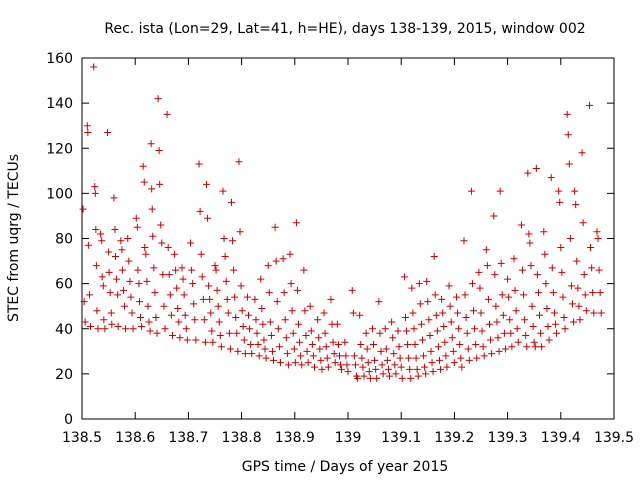 The image size is (640, 480). Describe the element at coordinates (64, 330) in the screenshot. I see `y-tick-label: 40` at that location.